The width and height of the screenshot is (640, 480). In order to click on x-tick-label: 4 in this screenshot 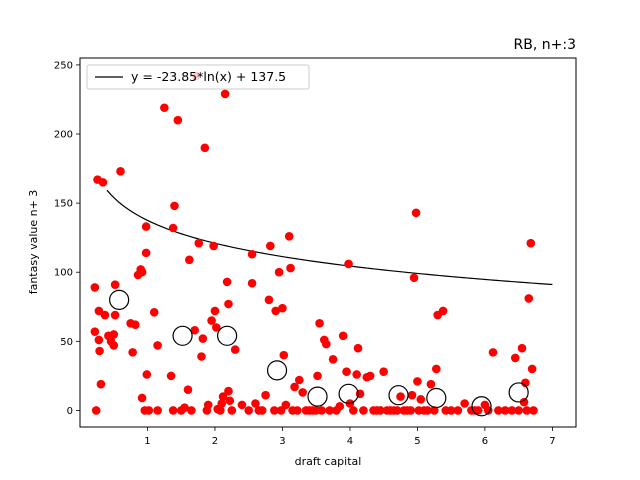, I will do `click(350, 441)`.